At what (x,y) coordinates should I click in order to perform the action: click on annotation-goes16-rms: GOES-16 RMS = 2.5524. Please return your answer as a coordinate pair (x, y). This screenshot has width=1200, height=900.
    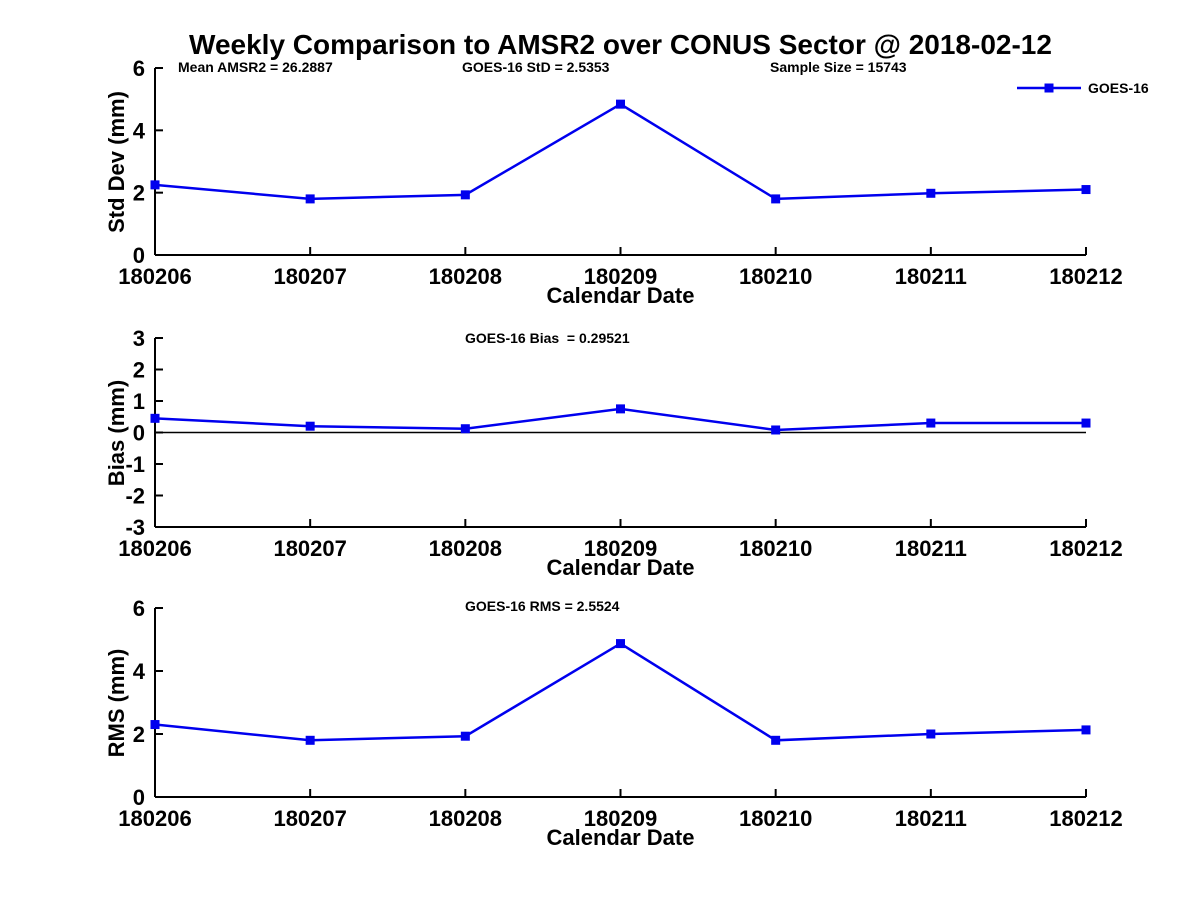
    Looking at the image, I should click on (542, 606).